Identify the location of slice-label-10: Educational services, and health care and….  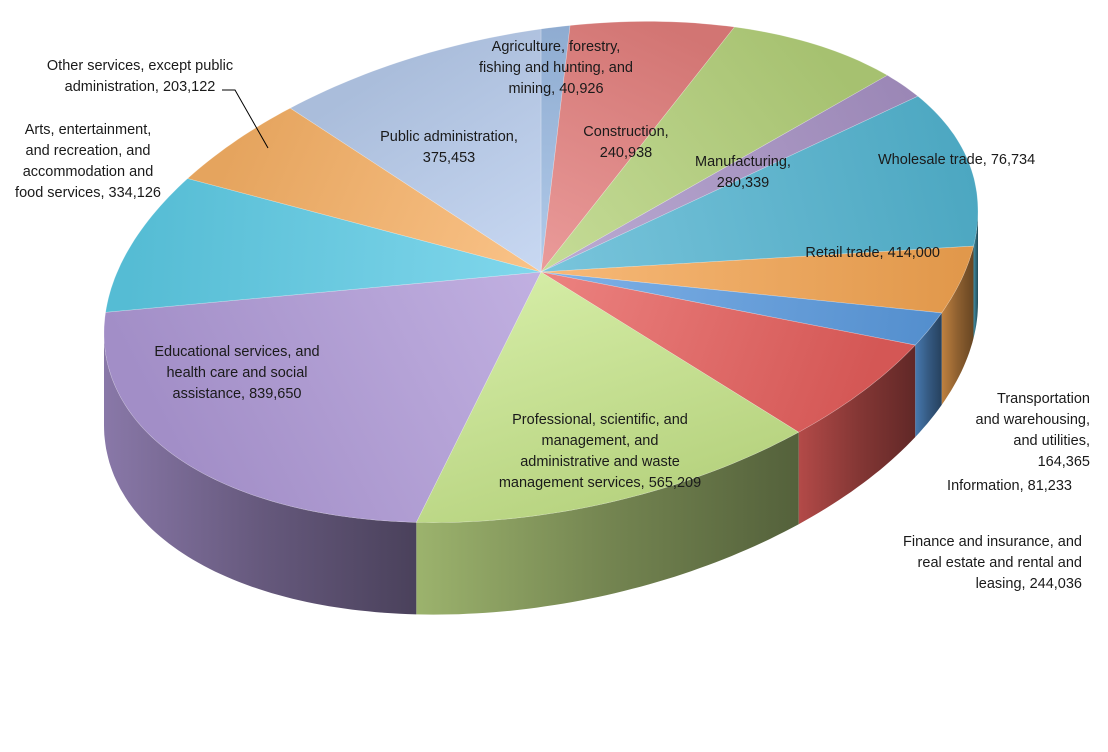
(236, 373).